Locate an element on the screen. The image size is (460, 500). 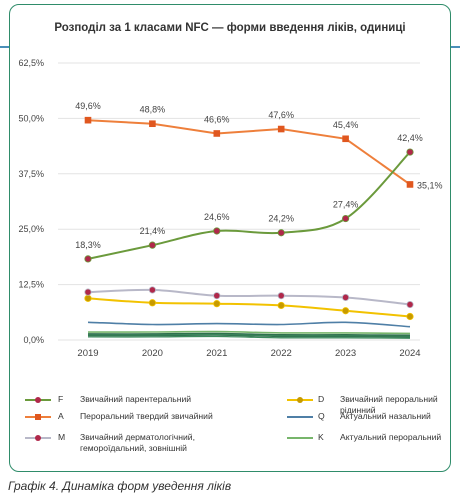
series-a-data-label: 48,8% is located at coordinates (153, 110).